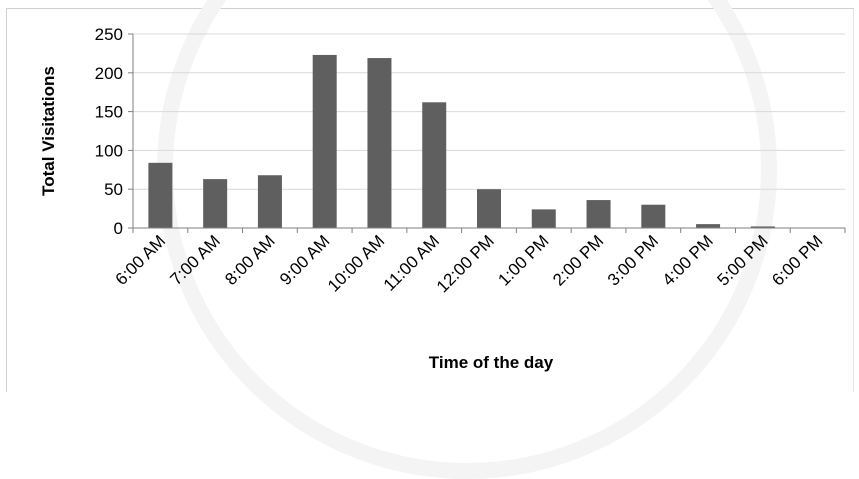 This screenshot has width=859, height=479. I want to click on x-tick-label: 12:00 PM, so click(465, 263).